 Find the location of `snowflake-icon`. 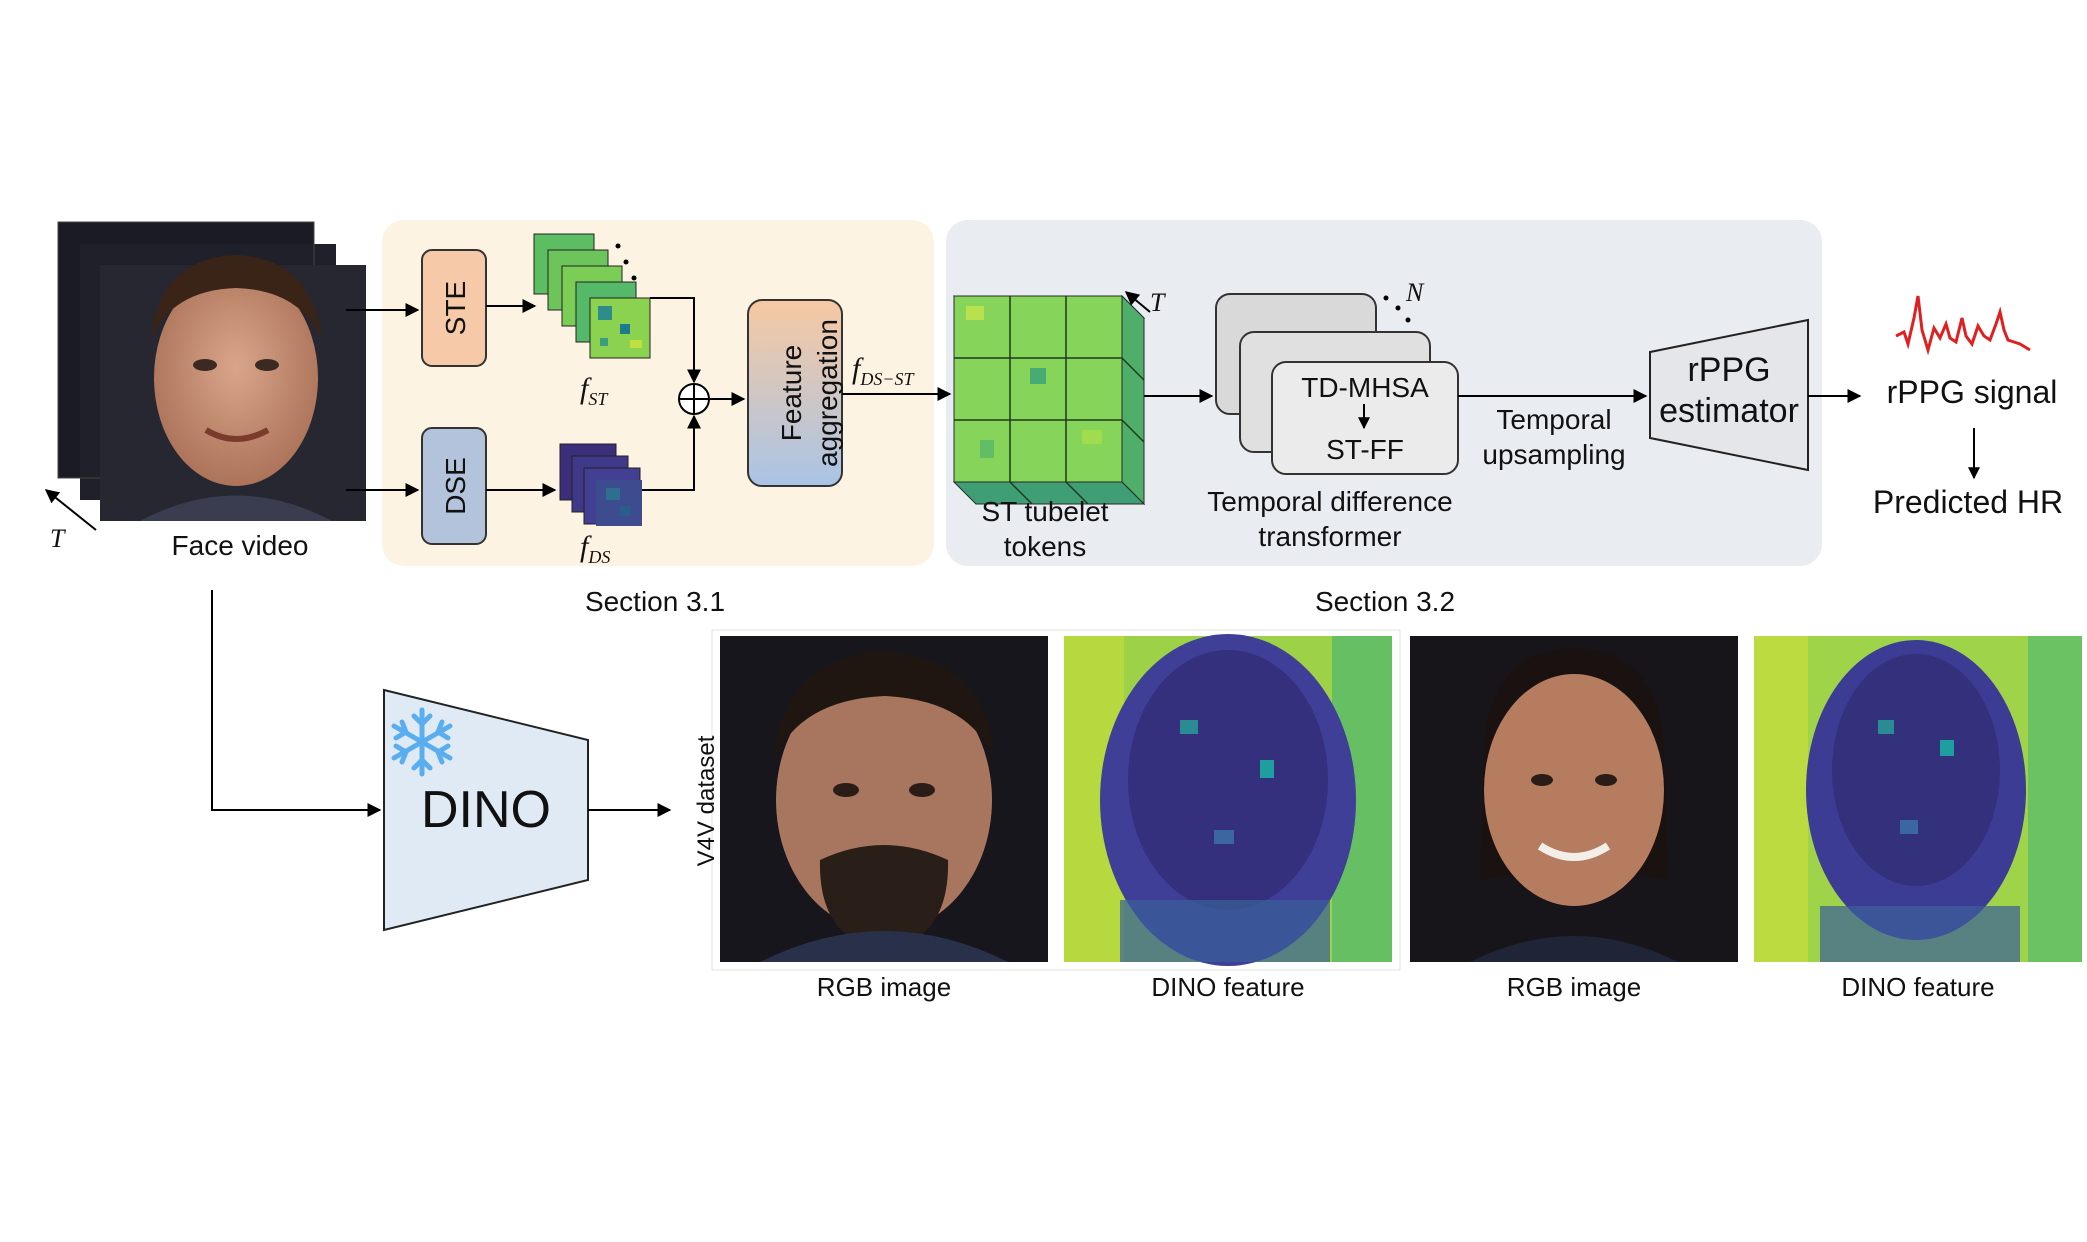

snowflake-icon is located at coordinates (422, 742).